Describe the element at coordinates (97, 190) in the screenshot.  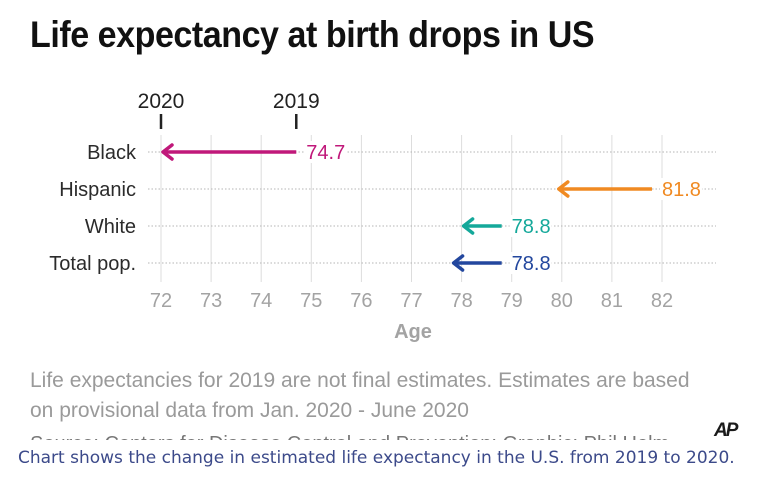
I see `category-label: Hispanic` at that location.